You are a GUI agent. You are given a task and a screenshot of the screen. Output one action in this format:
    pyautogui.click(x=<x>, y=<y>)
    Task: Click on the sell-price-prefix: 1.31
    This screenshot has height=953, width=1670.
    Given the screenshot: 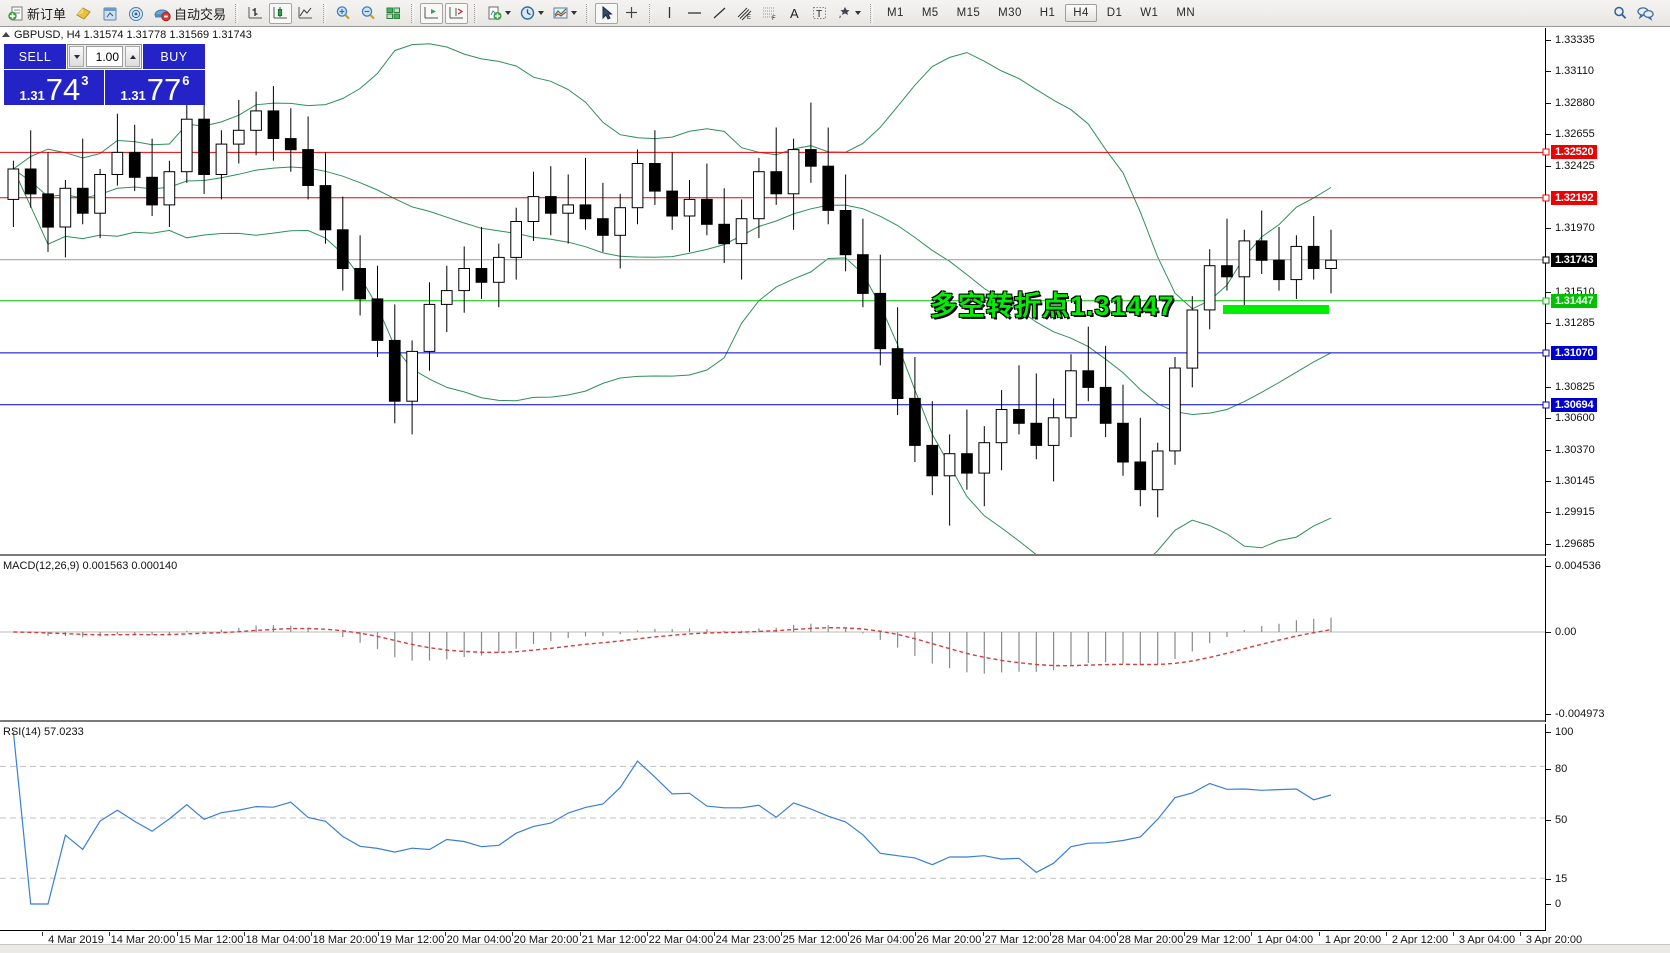 What is the action you would take?
    pyautogui.click(x=32, y=95)
    